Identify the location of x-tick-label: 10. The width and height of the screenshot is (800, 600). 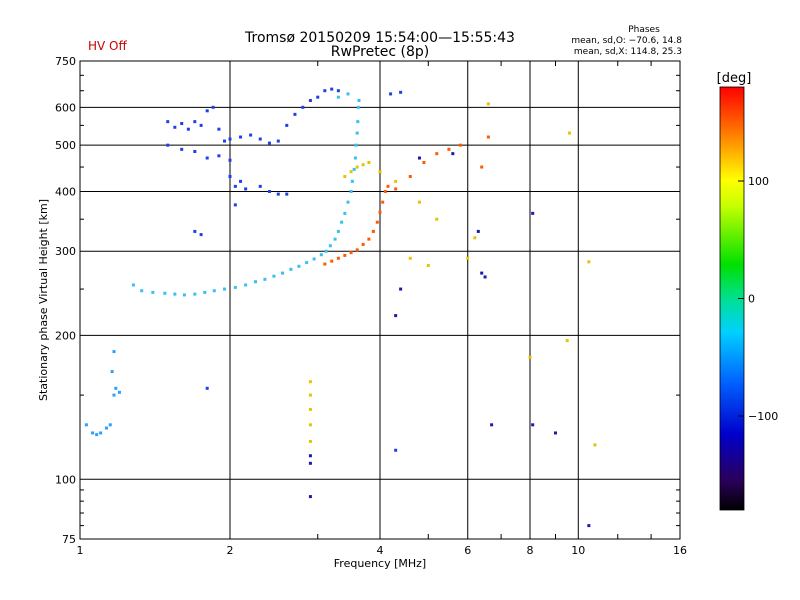
(578, 550).